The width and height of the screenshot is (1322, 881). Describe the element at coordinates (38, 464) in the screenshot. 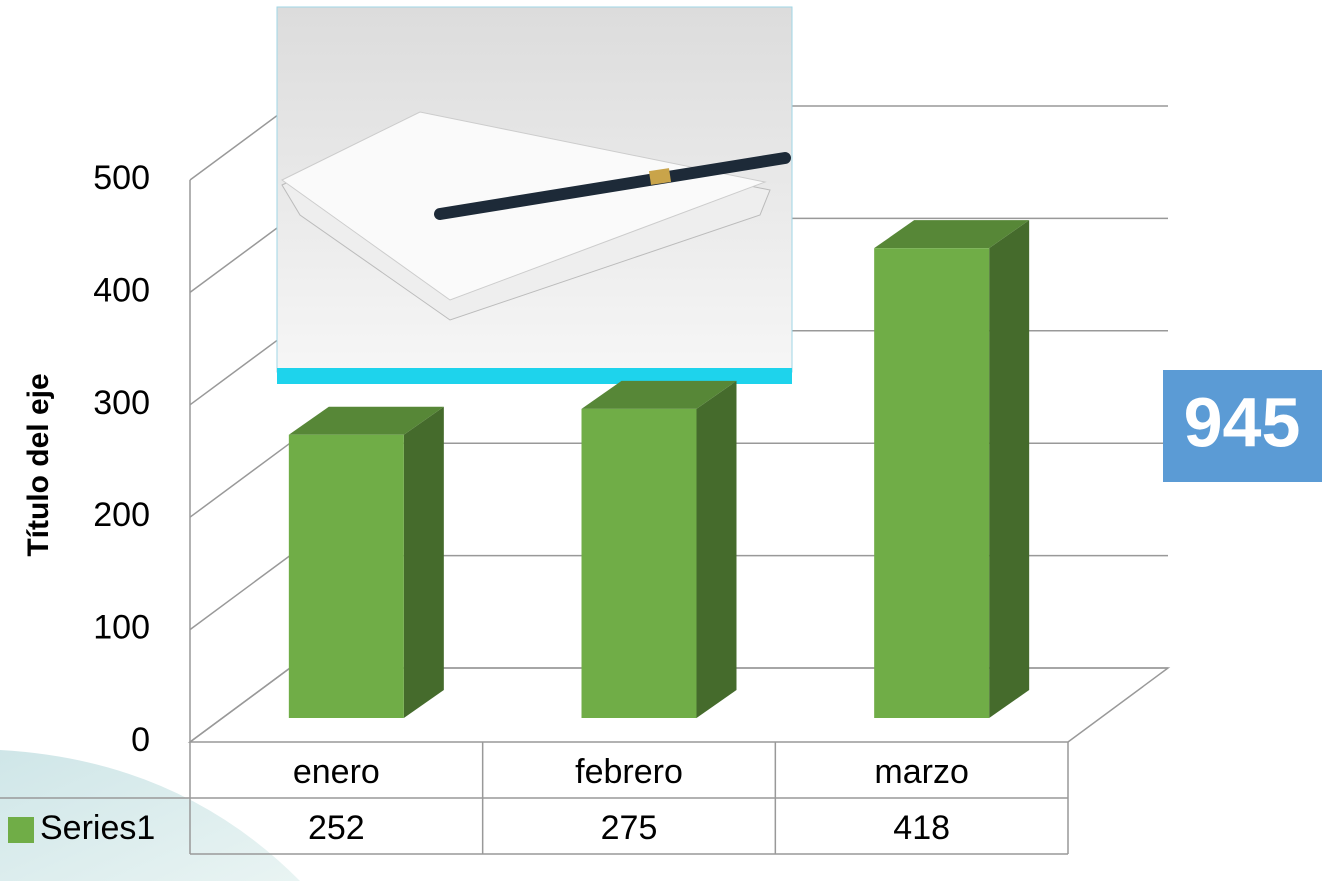

I see `y-axis-title: Título del eje` at that location.